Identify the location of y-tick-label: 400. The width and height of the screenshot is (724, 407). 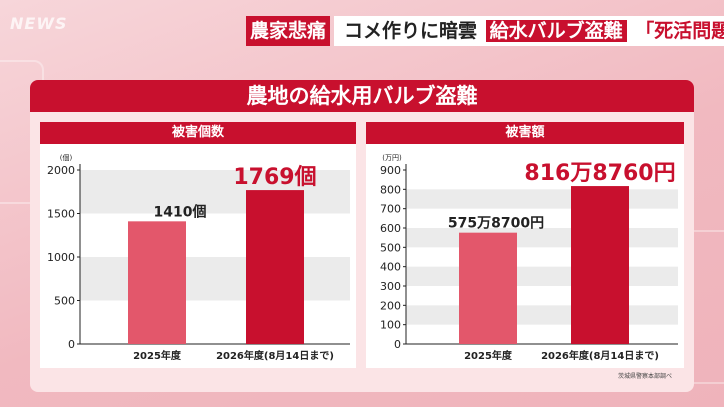
(390, 267).